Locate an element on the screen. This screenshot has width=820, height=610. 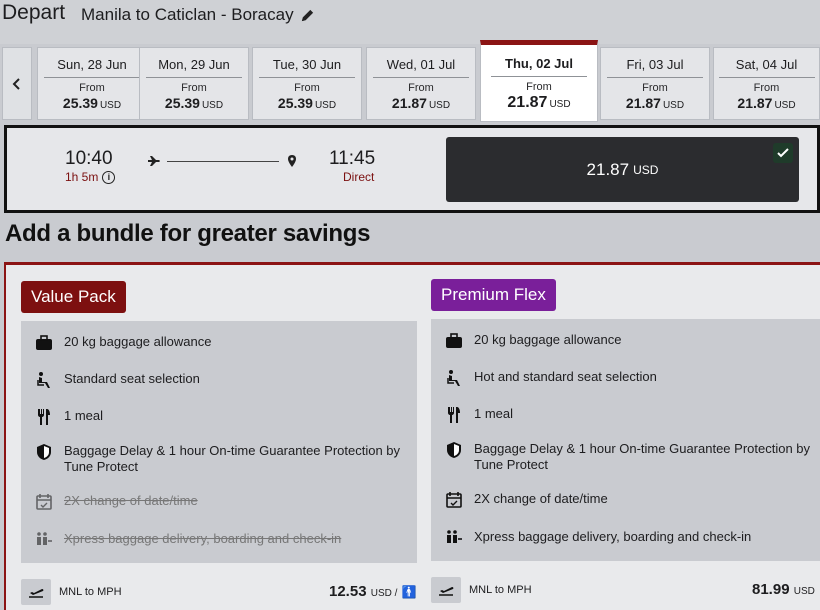
price-currency: USD / is located at coordinates (384, 593).